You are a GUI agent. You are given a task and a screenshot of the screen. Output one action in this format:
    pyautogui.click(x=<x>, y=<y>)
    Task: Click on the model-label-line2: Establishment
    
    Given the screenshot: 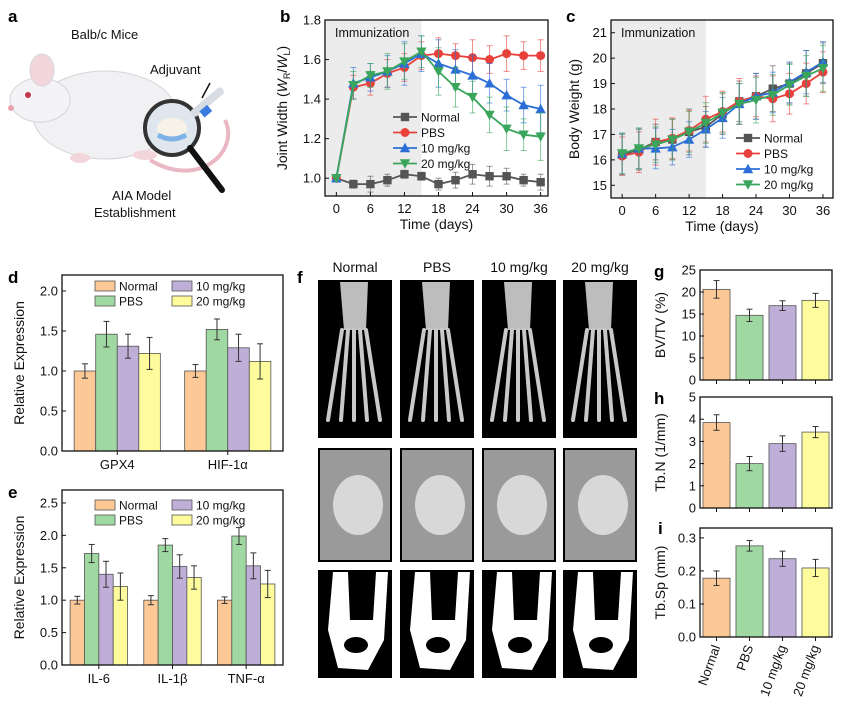 What is the action you would take?
    pyautogui.click(x=135, y=212)
    